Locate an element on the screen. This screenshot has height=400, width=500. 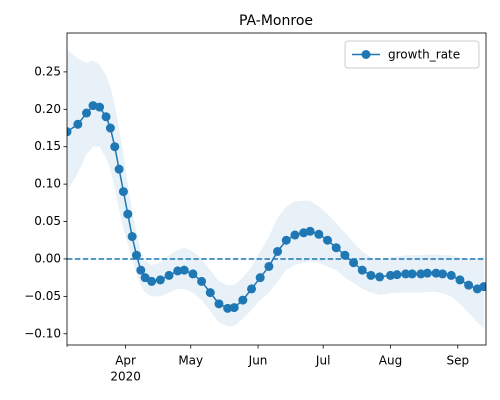
y-tick-label: −0.05 is located at coordinates (42, 296).